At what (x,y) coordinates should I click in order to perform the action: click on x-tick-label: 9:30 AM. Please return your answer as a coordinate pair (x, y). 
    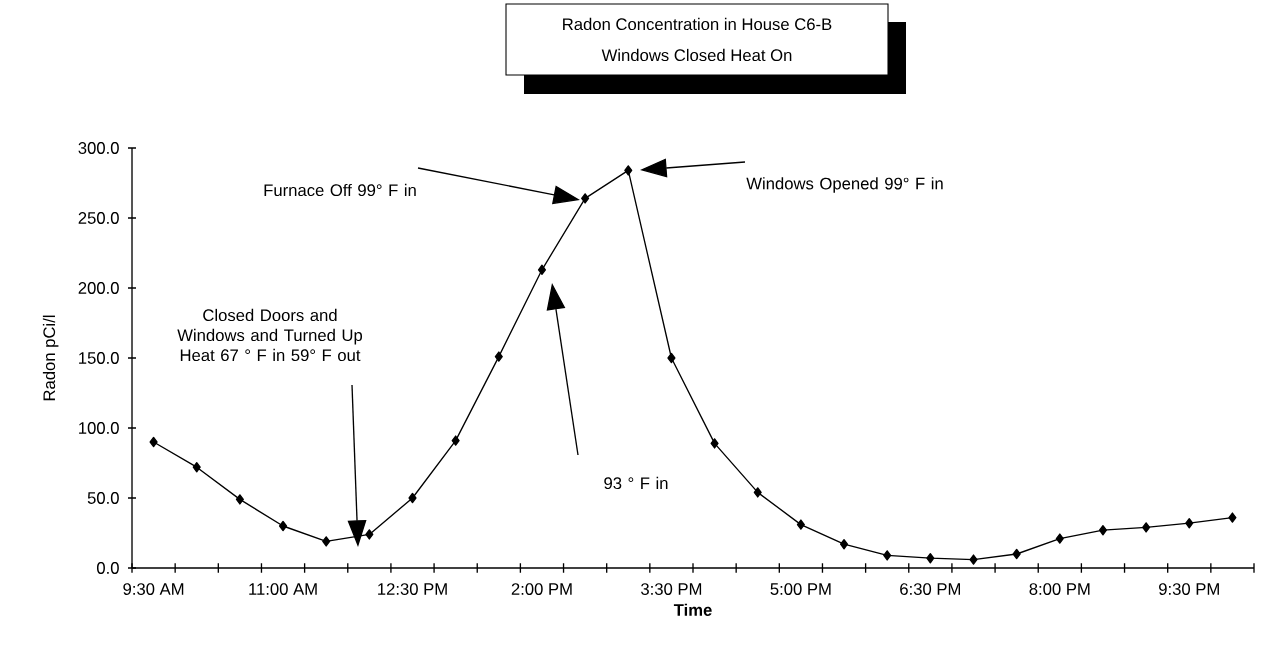
    Looking at the image, I should click on (153, 589).